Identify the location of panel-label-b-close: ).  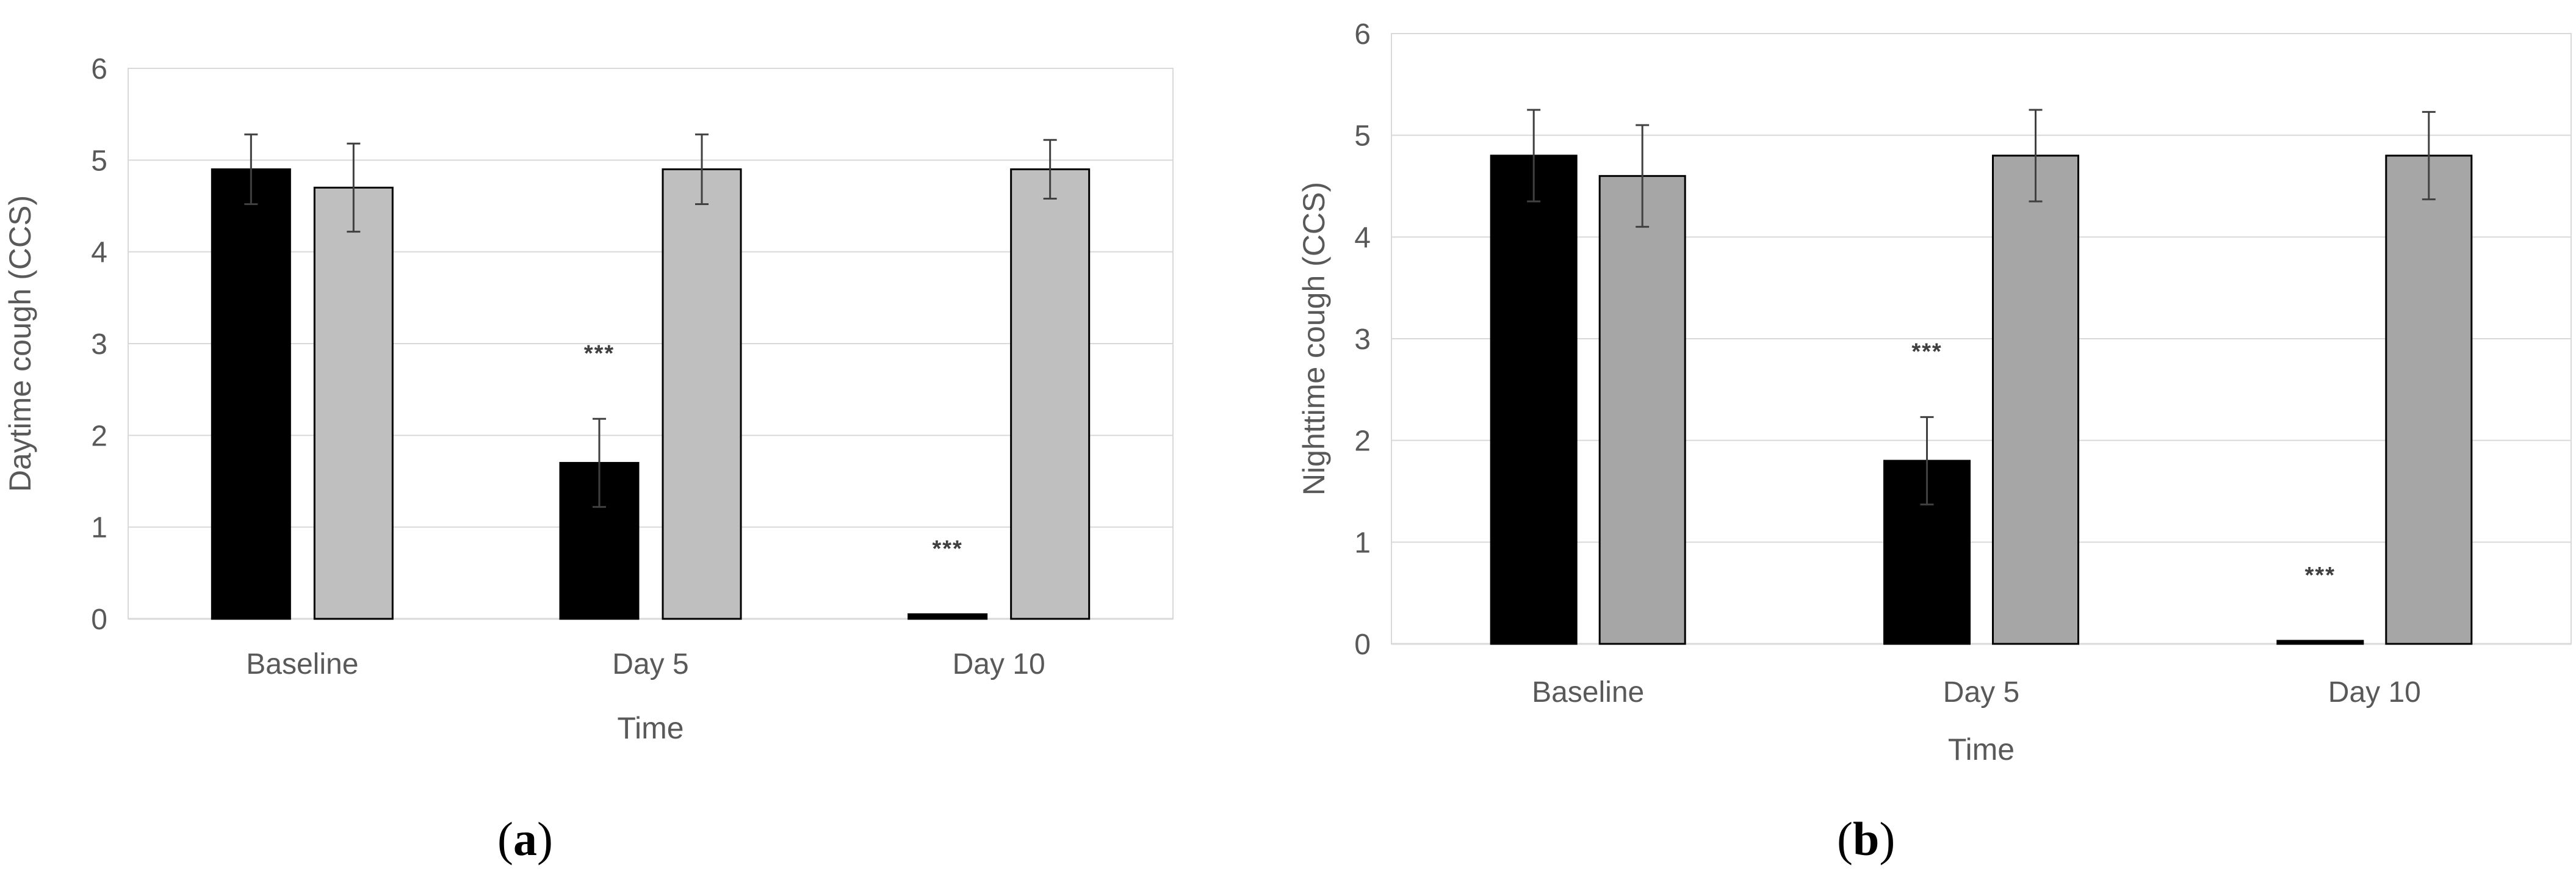
(1887, 838).